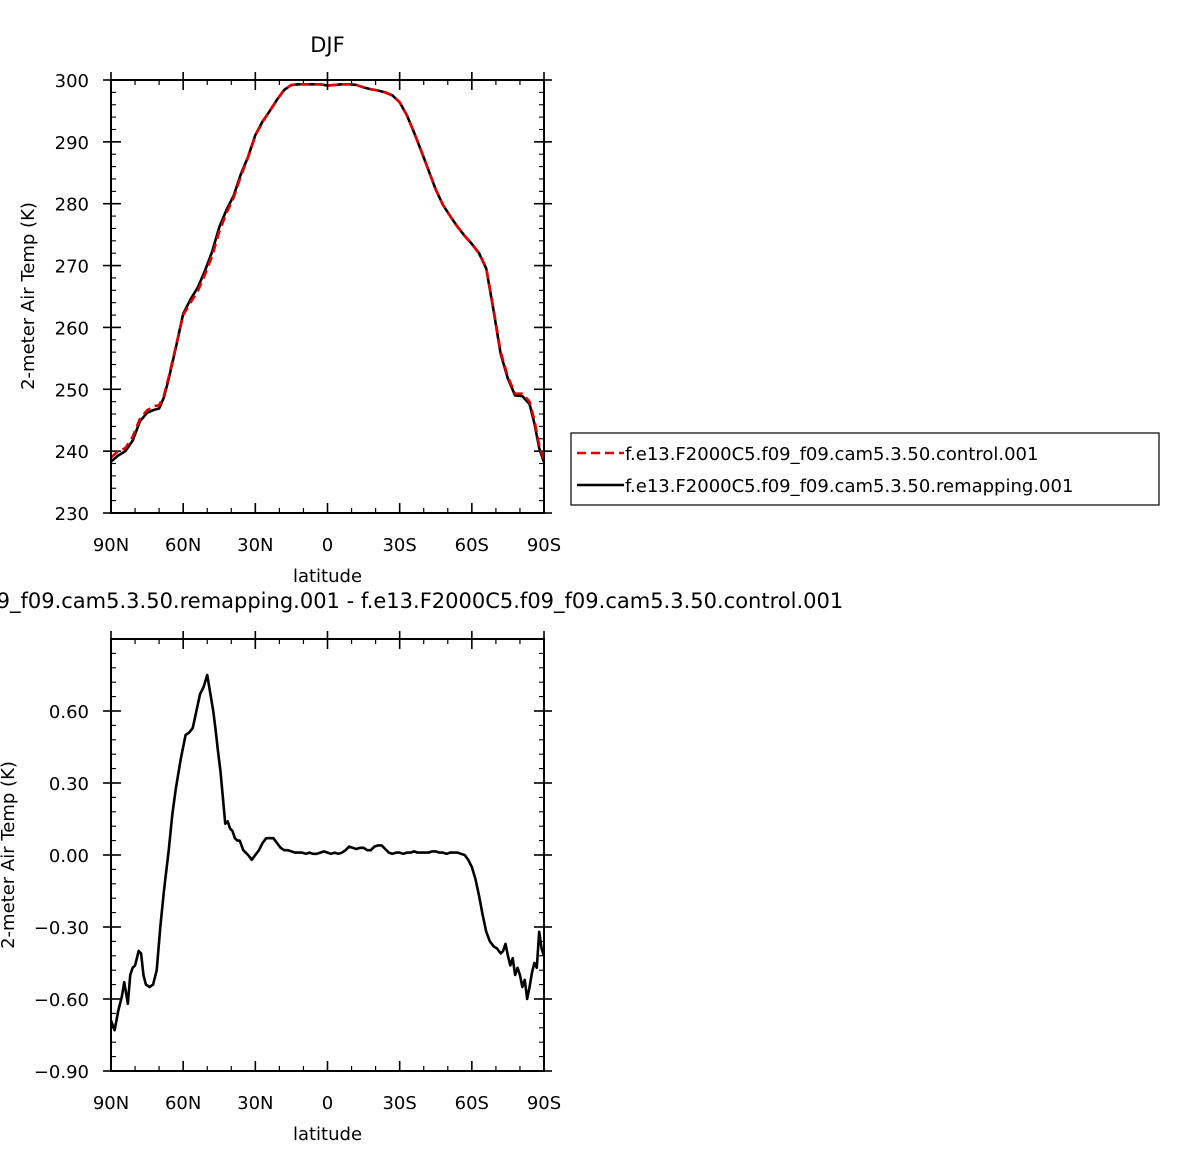 This screenshot has width=1177, height=1174. I want to click on top-ytick-label: 240, so click(72, 452).